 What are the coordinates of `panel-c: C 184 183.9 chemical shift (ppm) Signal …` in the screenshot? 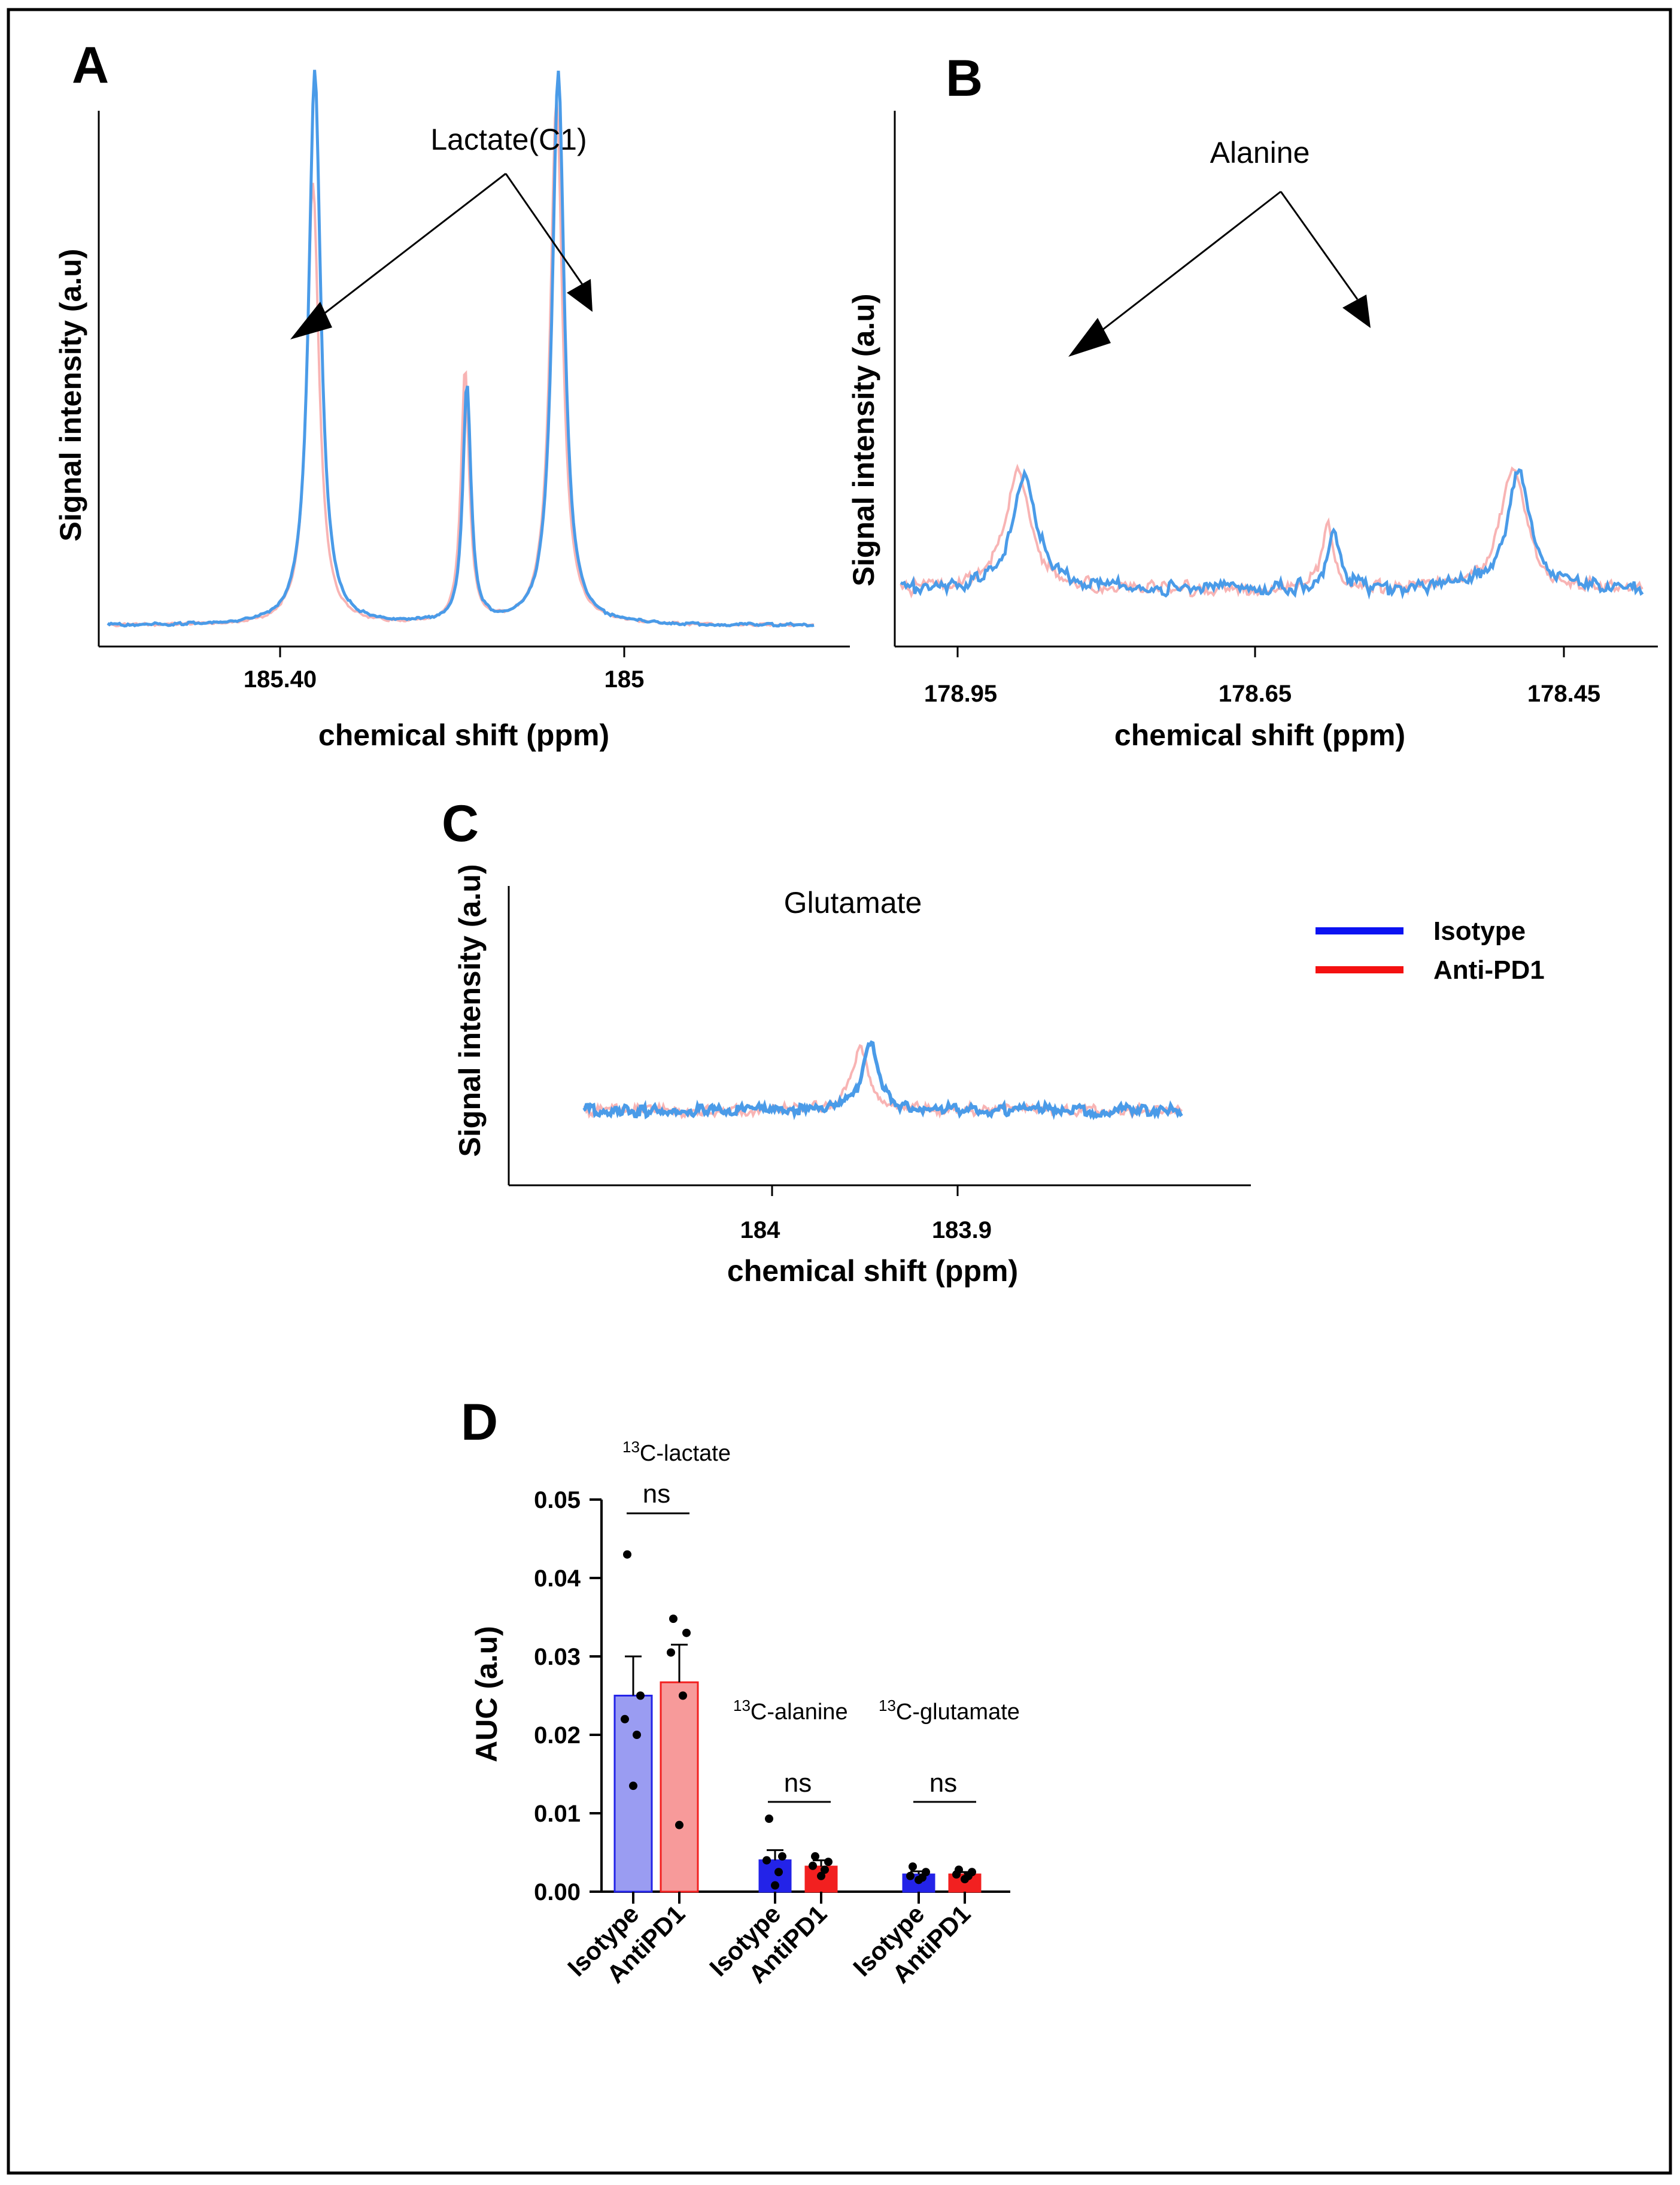 It's located at (846, 1041).